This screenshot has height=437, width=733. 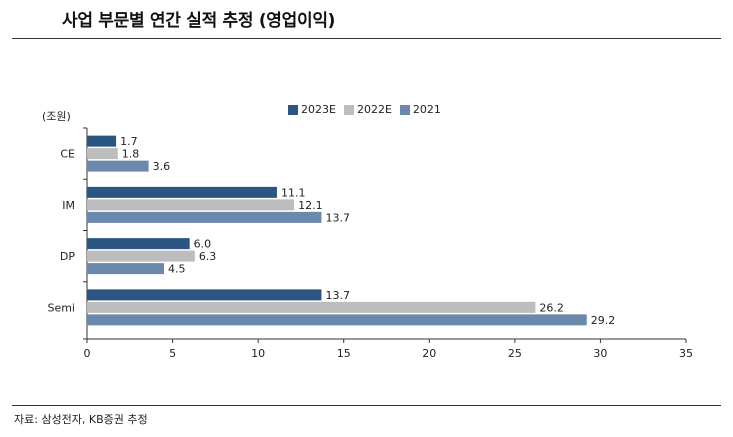 I want to click on x-tick-label-25: 25, so click(x=515, y=353).